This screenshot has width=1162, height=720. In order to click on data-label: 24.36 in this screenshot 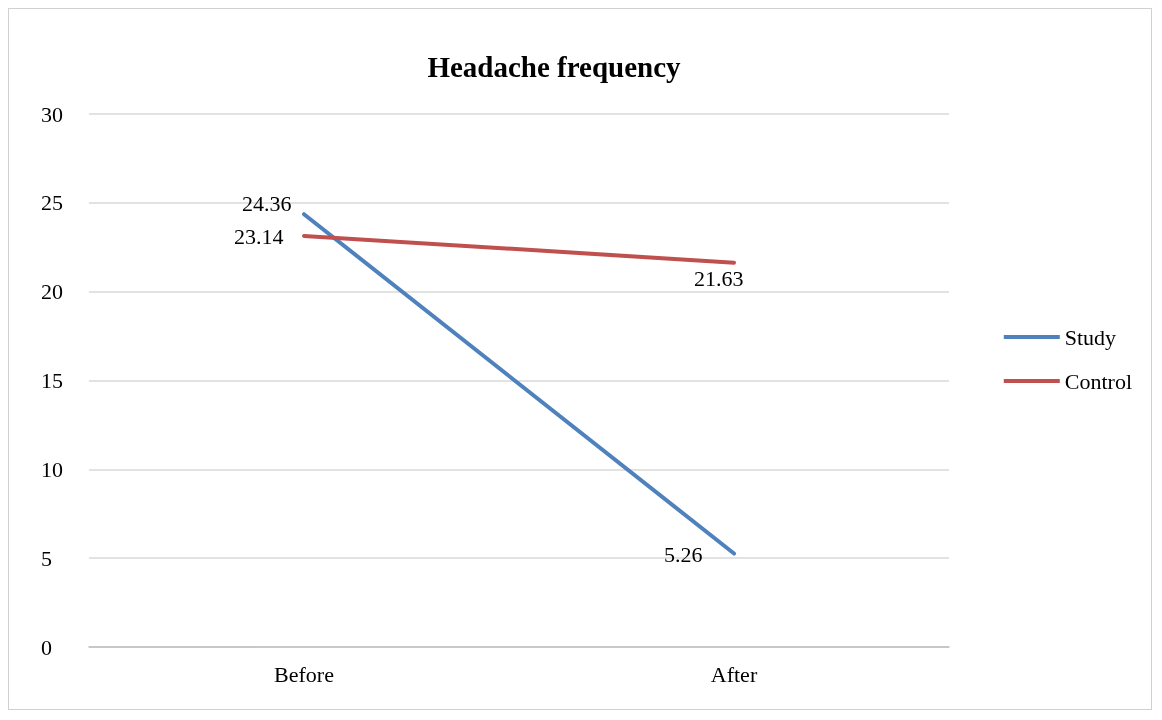, I will do `click(267, 203)`.